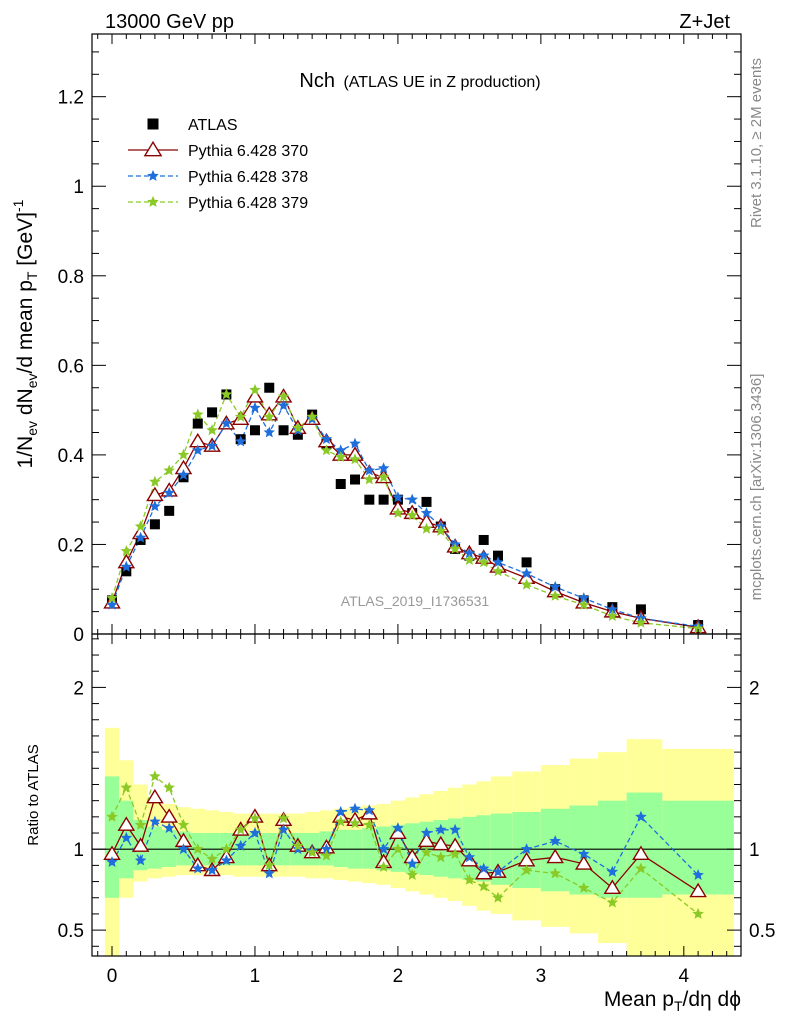  What do you see at coordinates (71, 456) in the screenshot?
I see `y-tick-label-main: 0.4` at bounding box center [71, 456].